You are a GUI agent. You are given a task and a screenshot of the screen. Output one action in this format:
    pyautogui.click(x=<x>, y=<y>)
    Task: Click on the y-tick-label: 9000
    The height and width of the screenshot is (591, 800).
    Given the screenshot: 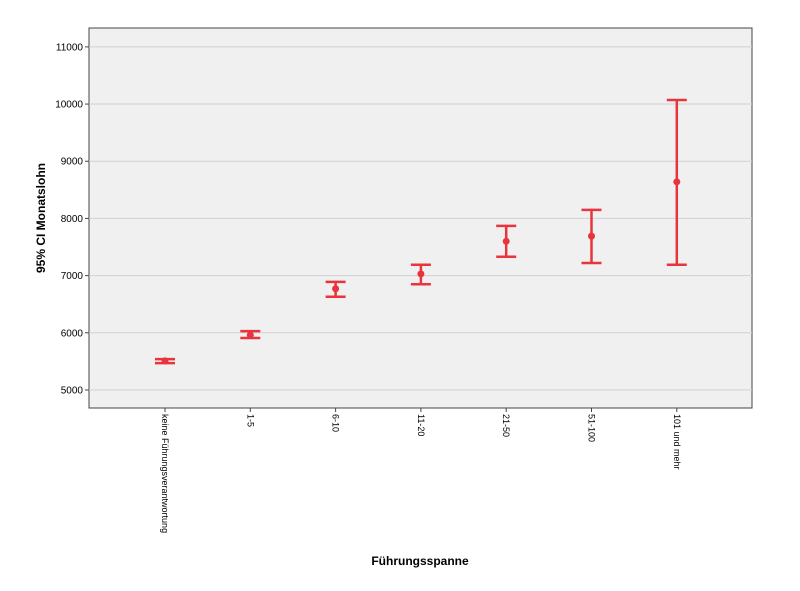 What is the action you would take?
    pyautogui.click(x=72, y=162)
    